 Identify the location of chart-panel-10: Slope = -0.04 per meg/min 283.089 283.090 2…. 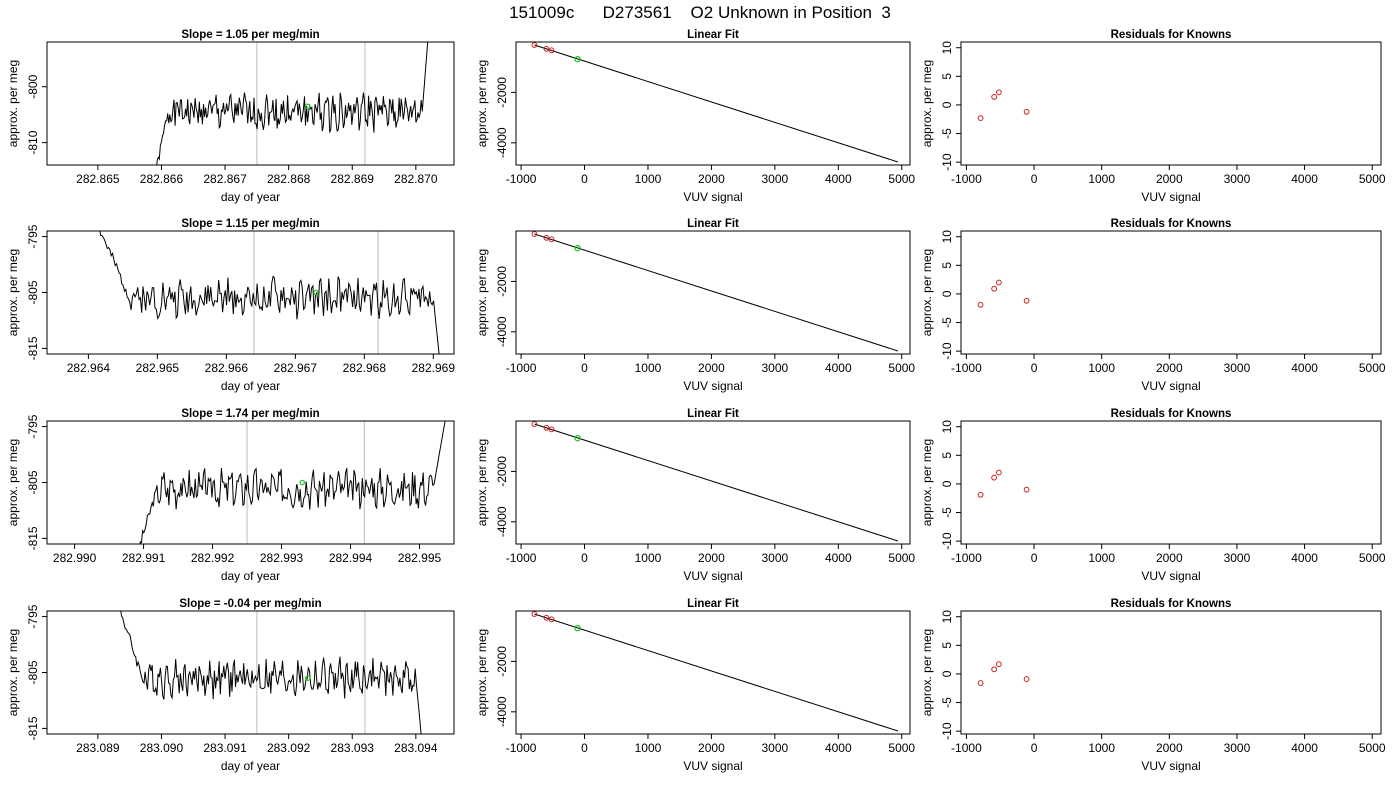
(230, 685).